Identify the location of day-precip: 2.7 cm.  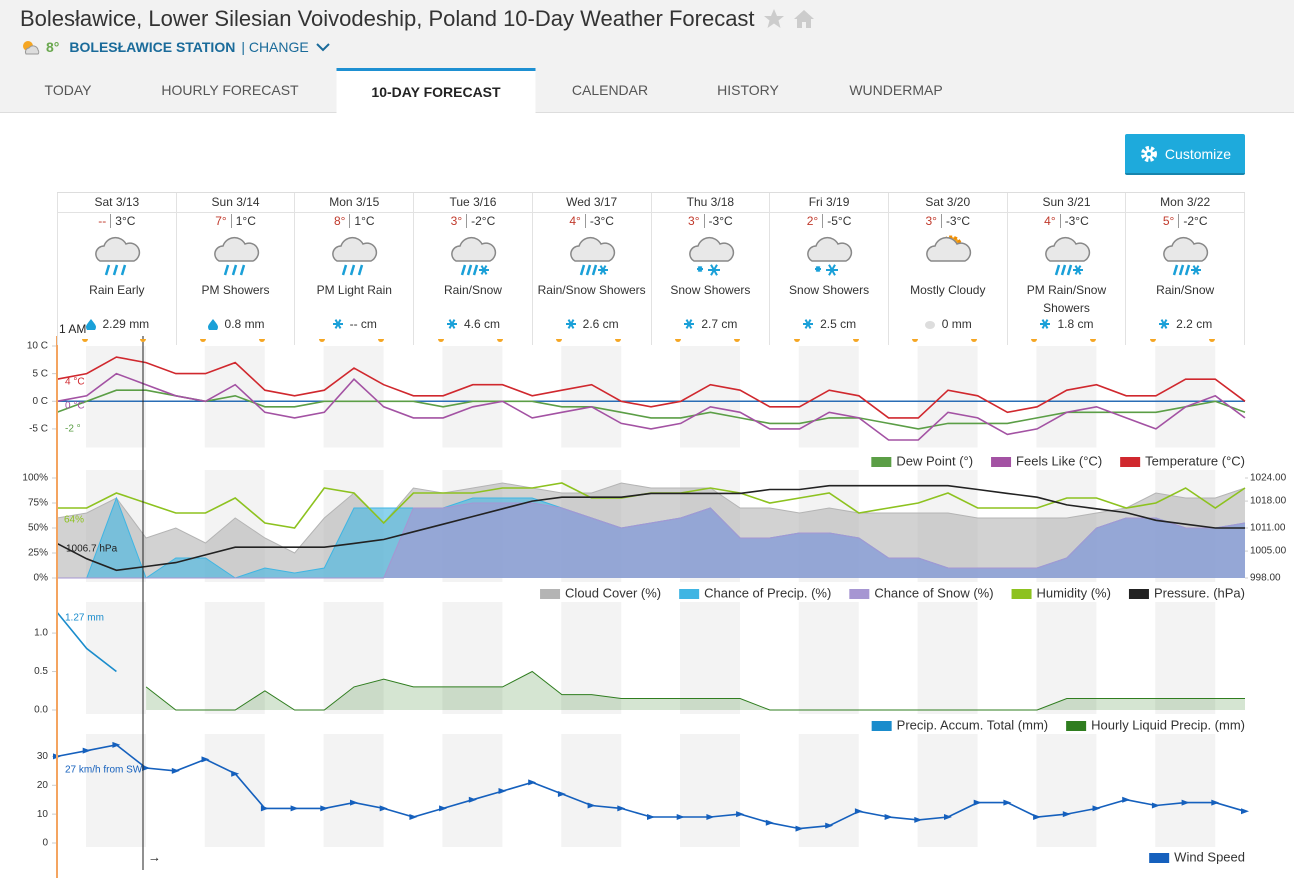
(711, 324).